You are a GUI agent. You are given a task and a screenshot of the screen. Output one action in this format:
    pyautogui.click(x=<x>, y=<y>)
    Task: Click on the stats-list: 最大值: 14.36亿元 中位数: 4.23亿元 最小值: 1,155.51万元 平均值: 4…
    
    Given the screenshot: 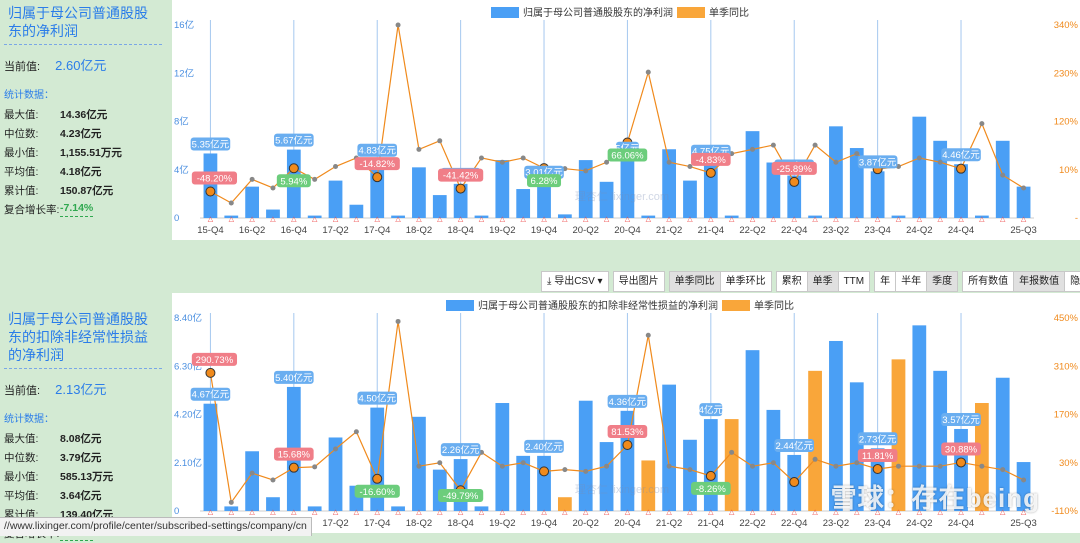 What is the action you would take?
    pyautogui.click(x=84, y=162)
    